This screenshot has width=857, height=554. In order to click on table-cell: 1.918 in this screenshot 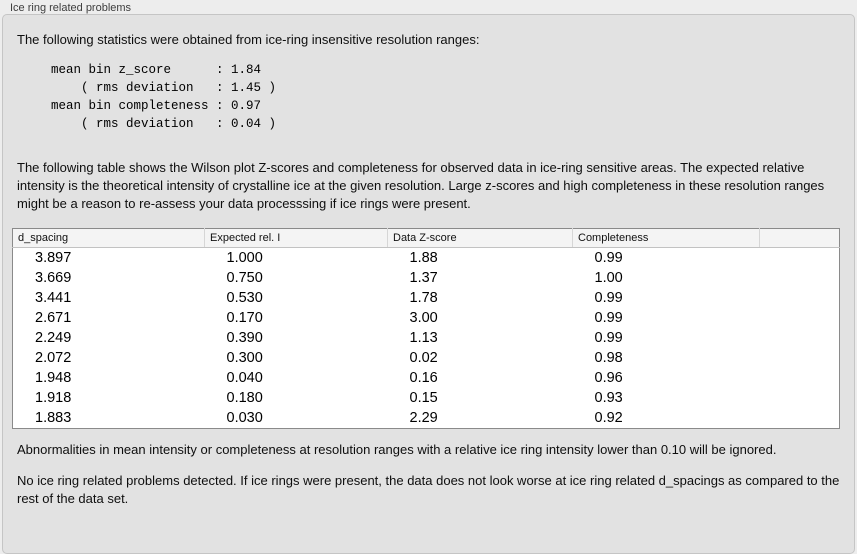, I will do `click(53, 398)`.